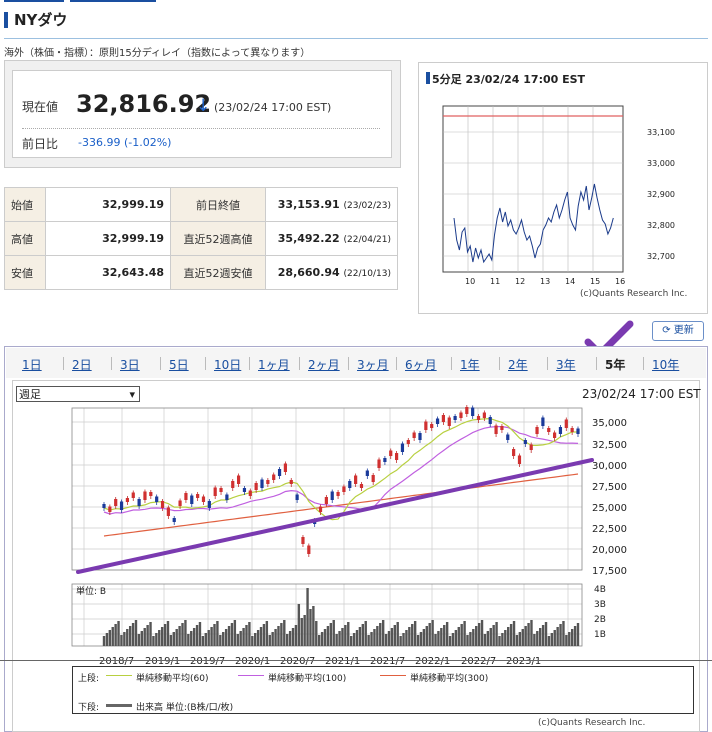 The image size is (712, 732). What do you see at coordinates (609, 466) in the screenshot?
I see `y-tick-label: 30,000` at bounding box center [609, 466].